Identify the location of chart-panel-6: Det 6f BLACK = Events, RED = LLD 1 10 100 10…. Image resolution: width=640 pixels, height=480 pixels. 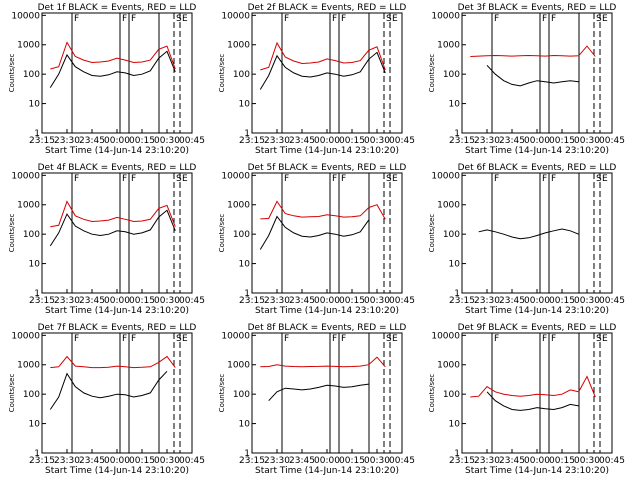
(526, 239).